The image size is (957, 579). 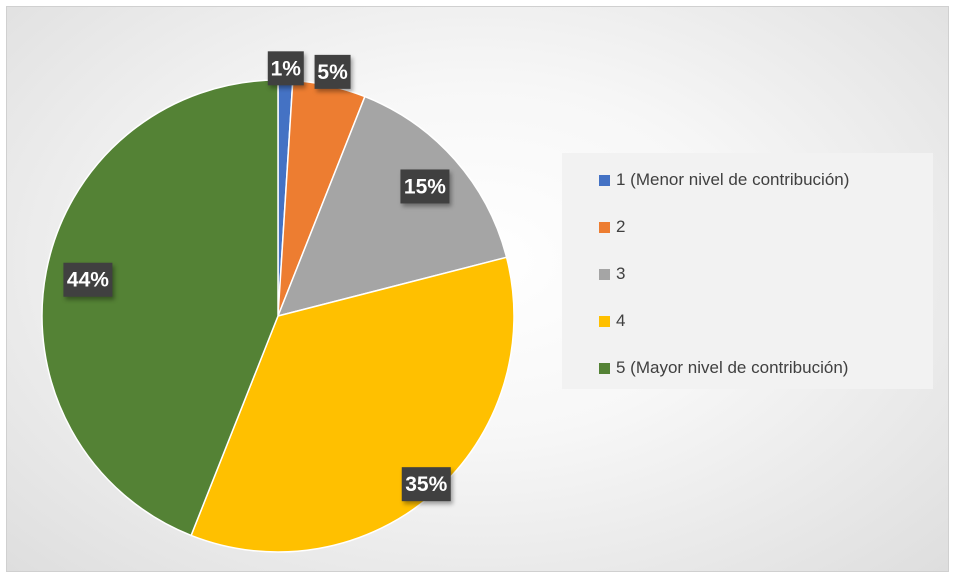 I want to click on legend-item-4: 4, so click(x=612, y=321).